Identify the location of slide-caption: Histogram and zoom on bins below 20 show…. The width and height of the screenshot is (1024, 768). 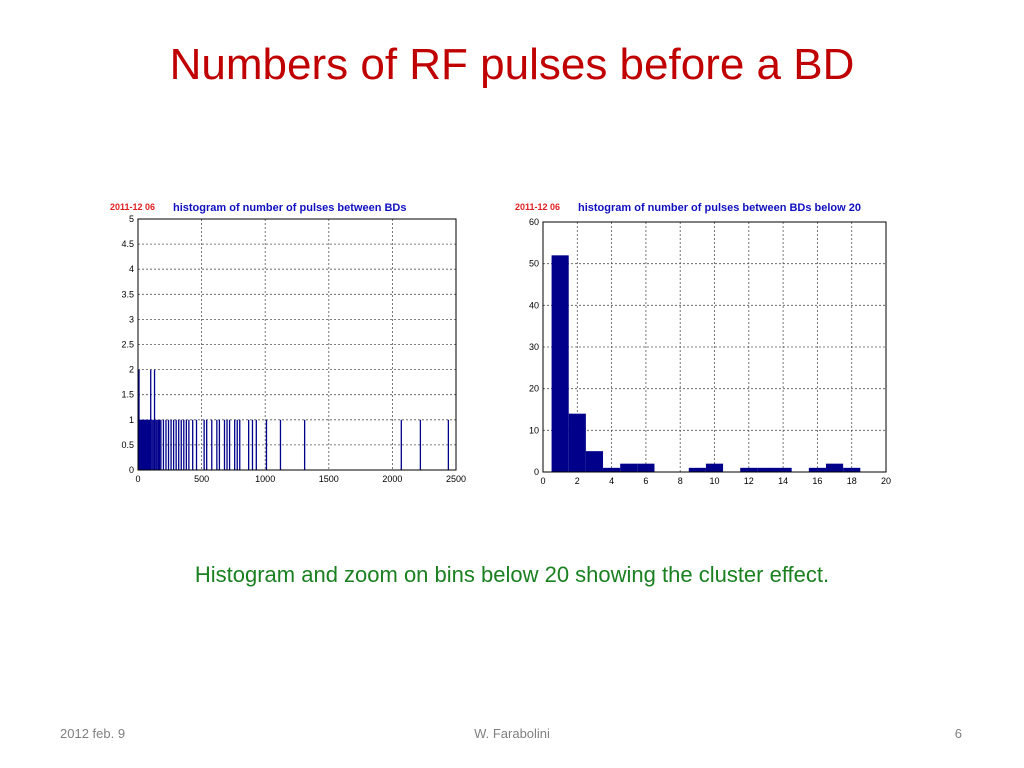
(512, 574).